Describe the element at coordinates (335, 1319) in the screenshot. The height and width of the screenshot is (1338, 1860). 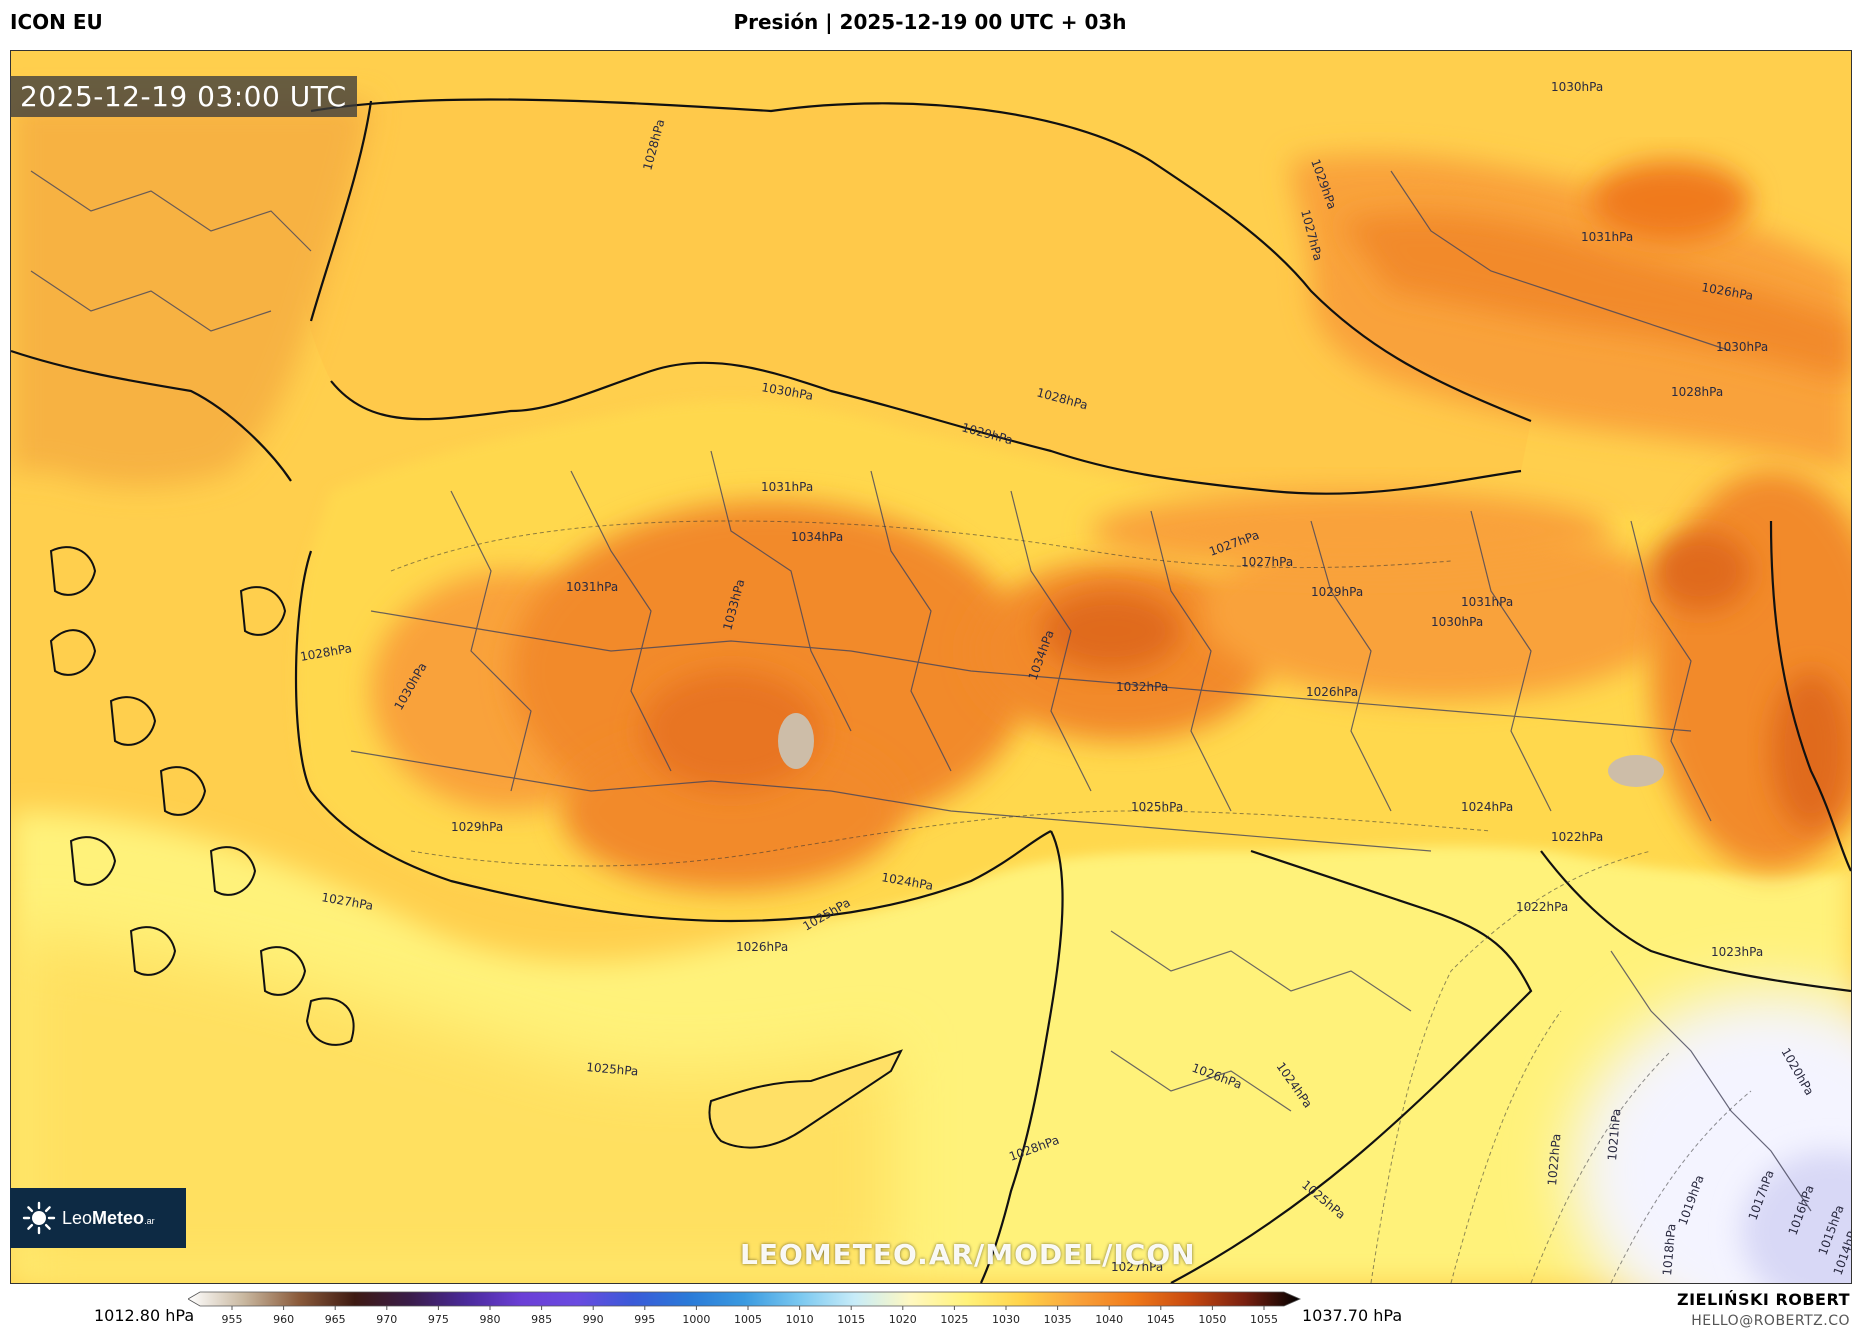
I see `colorbar-tick-label: 965` at that location.